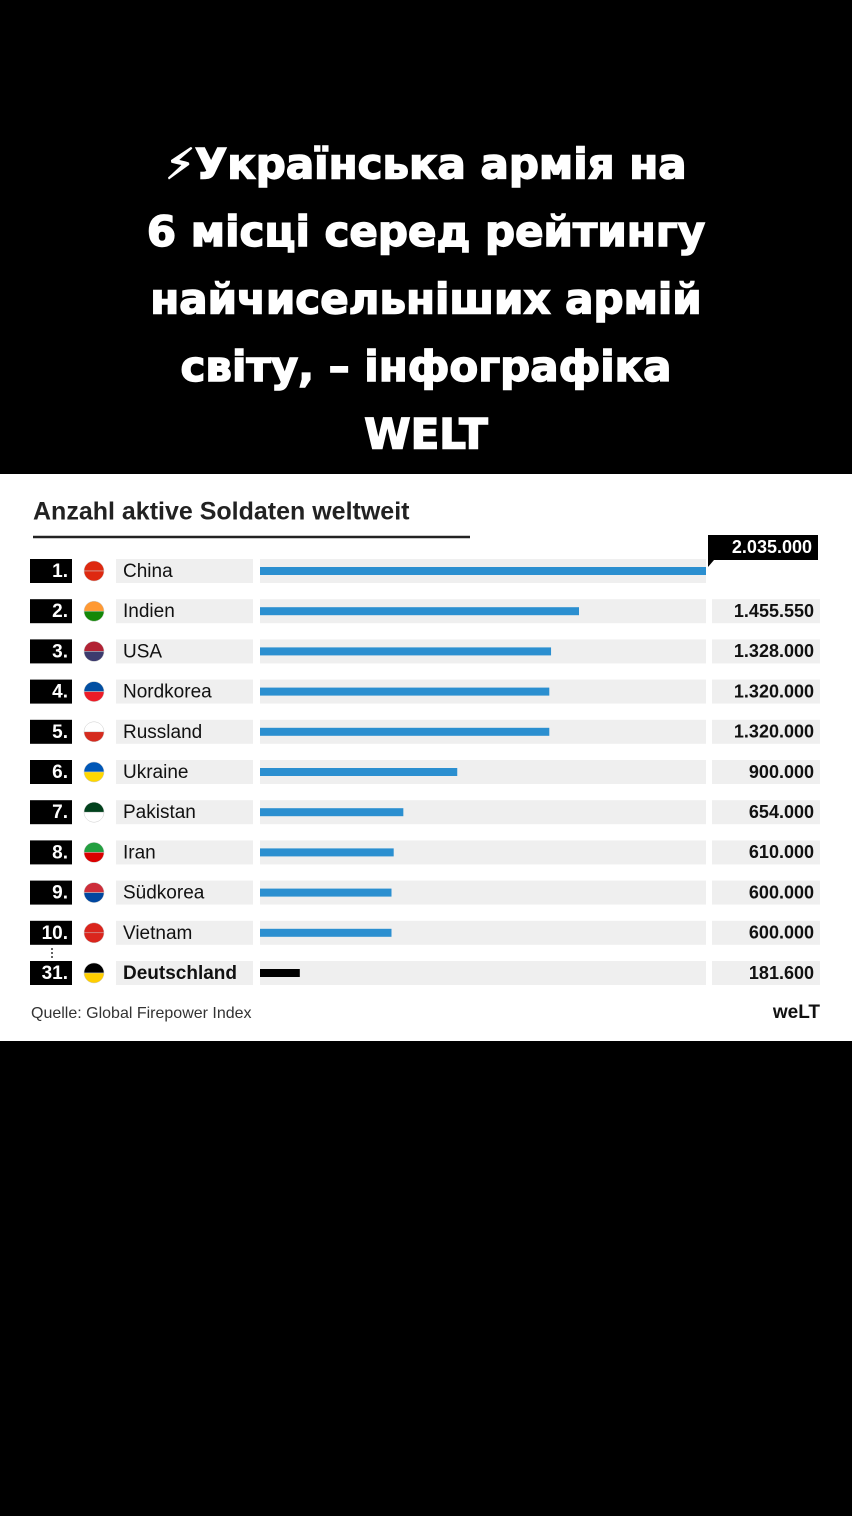 Image resolution: width=852 pixels, height=1516 pixels. What do you see at coordinates (60, 611) in the screenshot?
I see `rank: 2.` at bounding box center [60, 611].